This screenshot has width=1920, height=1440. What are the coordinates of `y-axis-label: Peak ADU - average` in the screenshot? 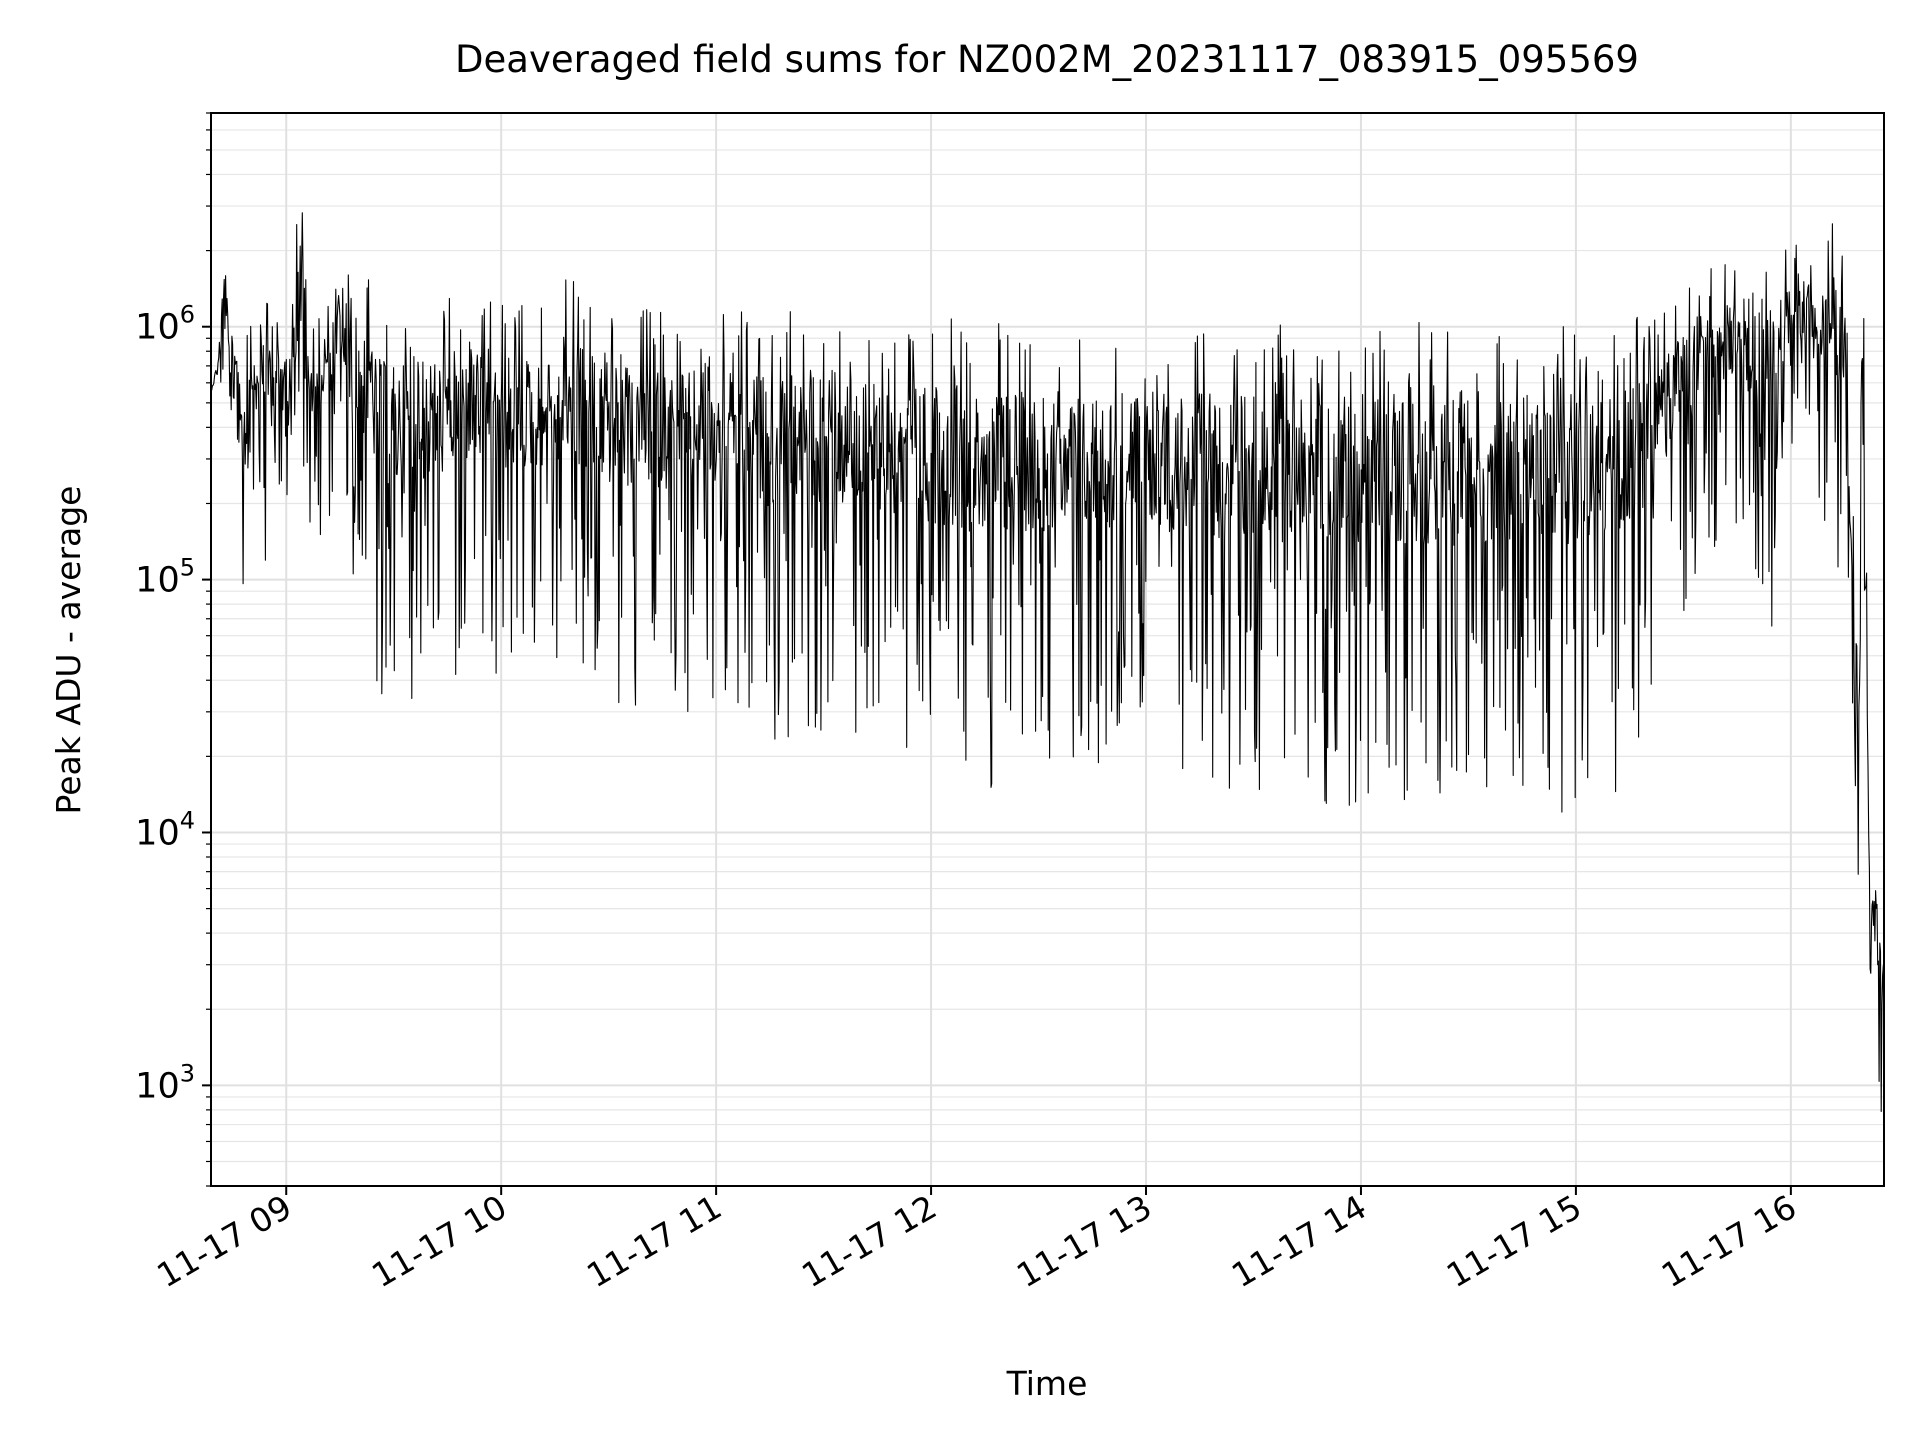 It's located at (68, 650).